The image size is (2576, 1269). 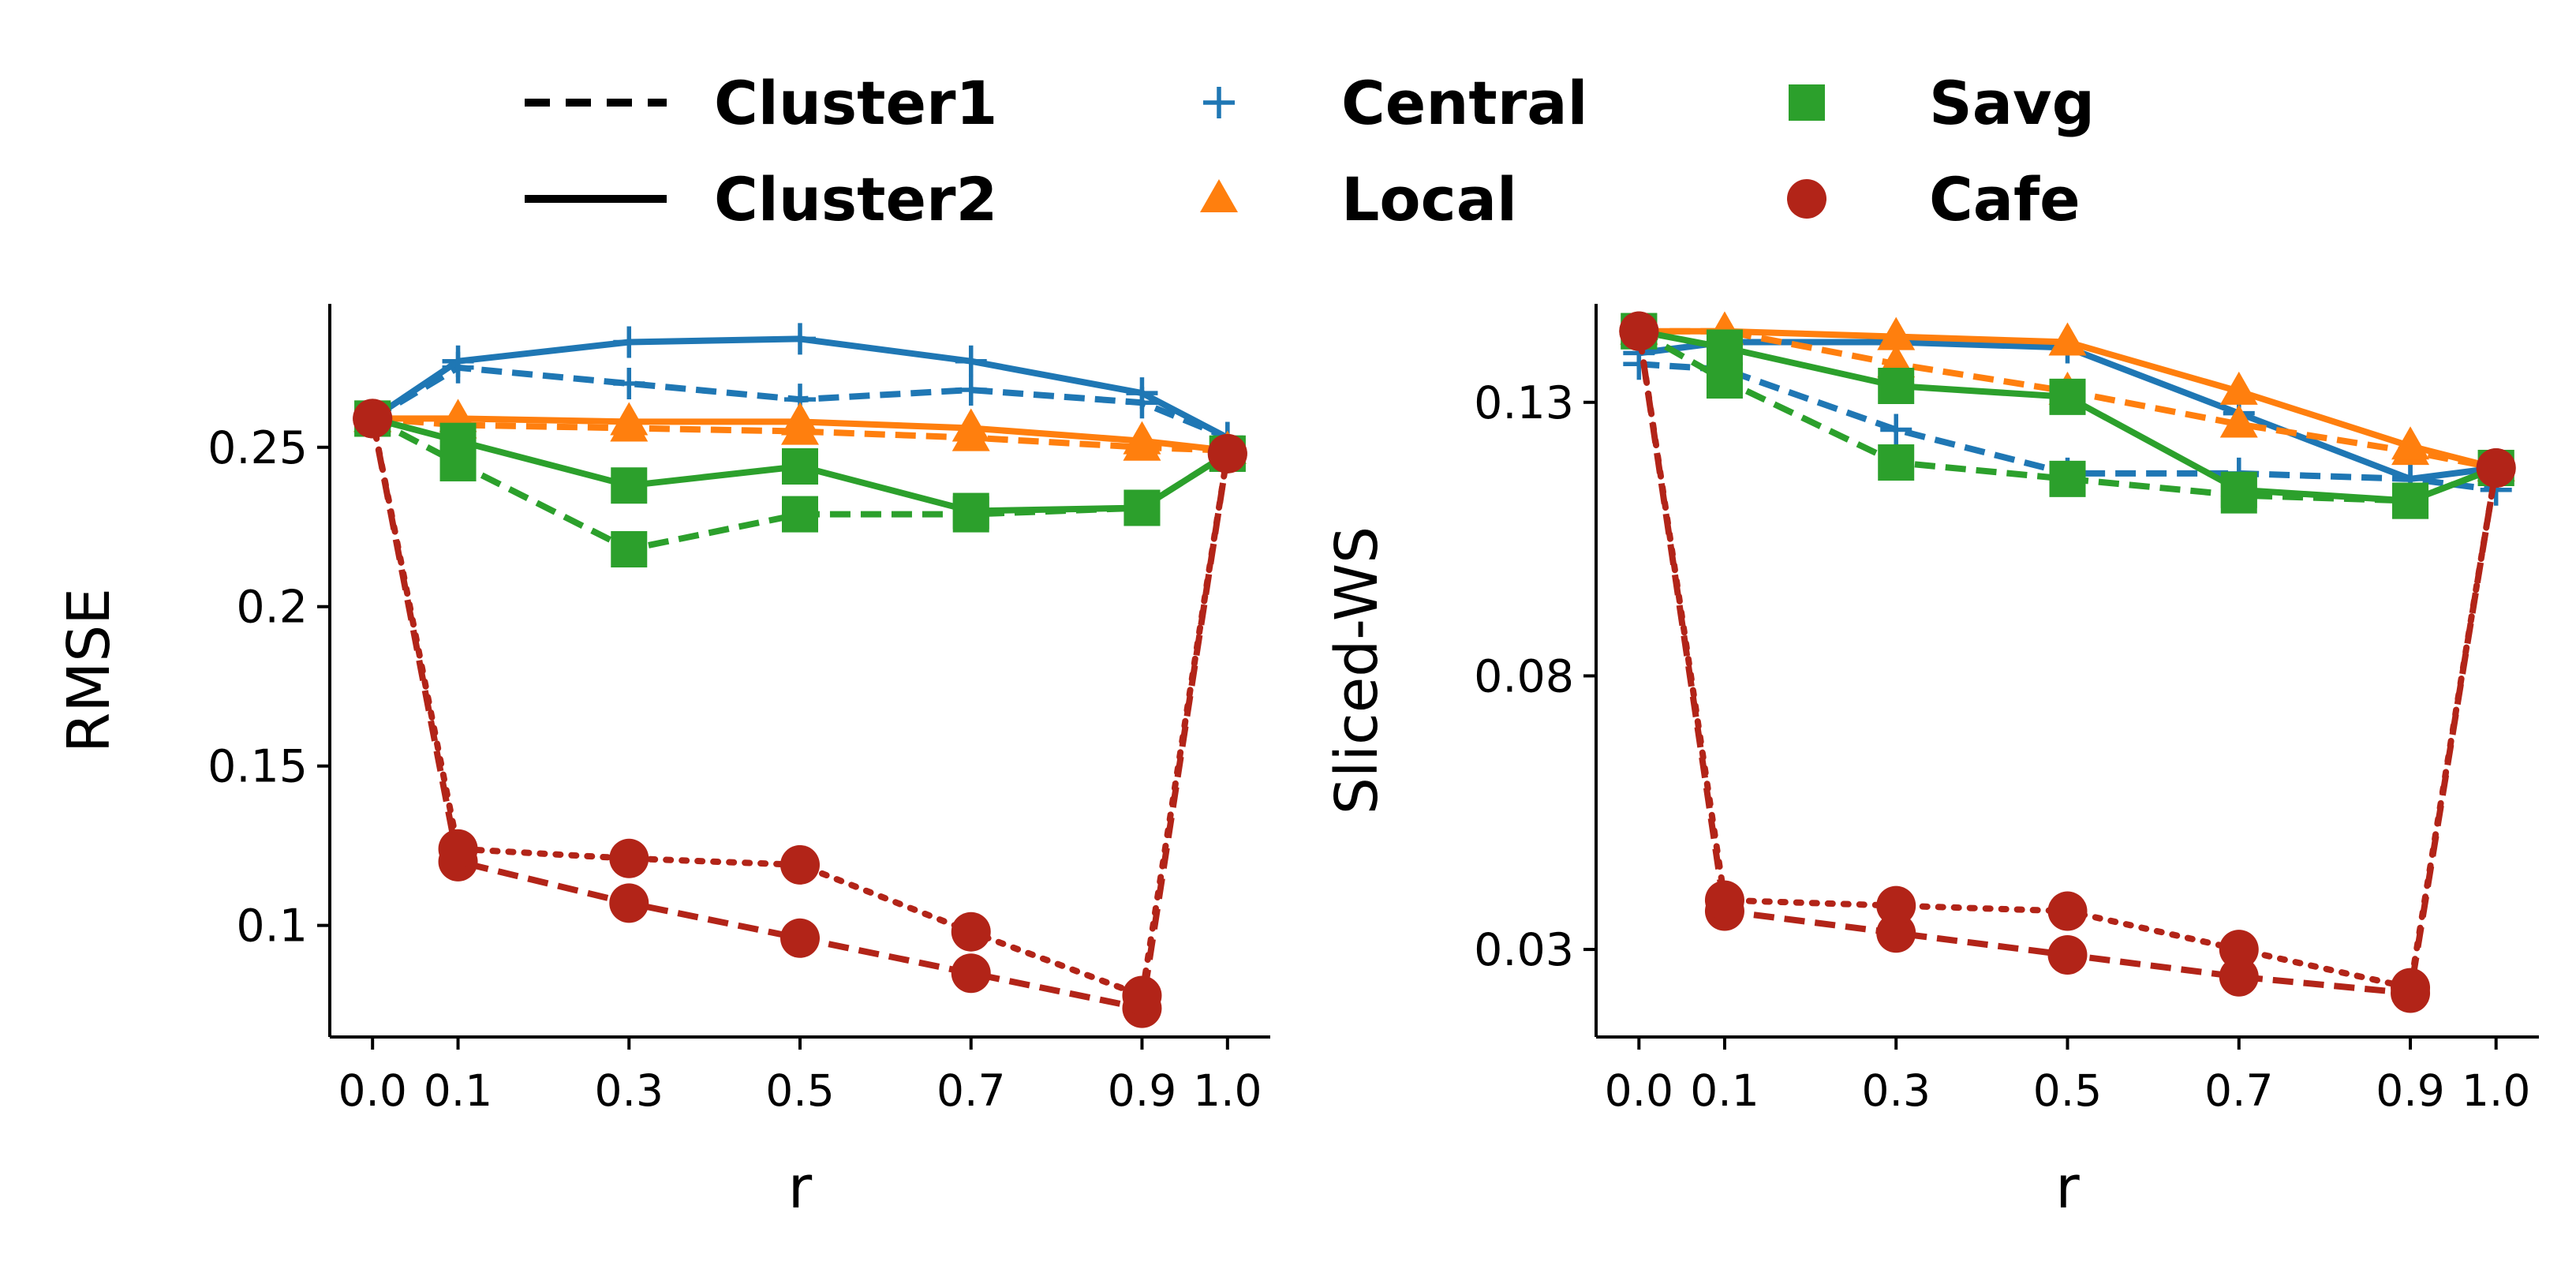 What do you see at coordinates (1464, 103) in the screenshot?
I see `legend-label: Central` at bounding box center [1464, 103].